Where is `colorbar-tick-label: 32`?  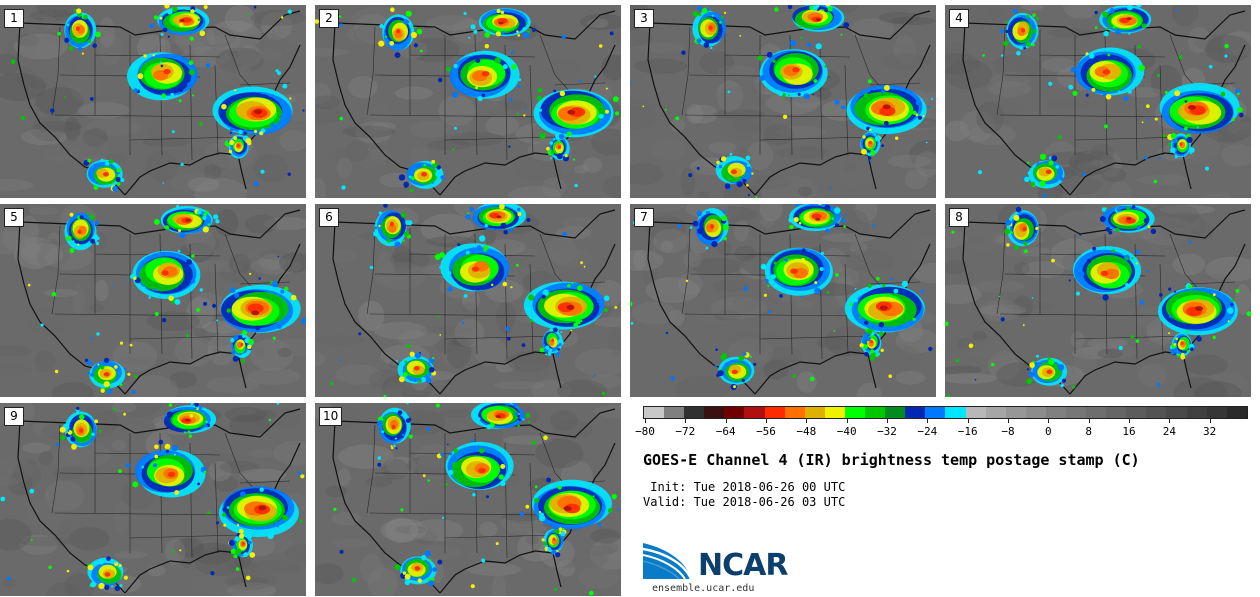
colorbar-tick-label: 32 is located at coordinates (1210, 431).